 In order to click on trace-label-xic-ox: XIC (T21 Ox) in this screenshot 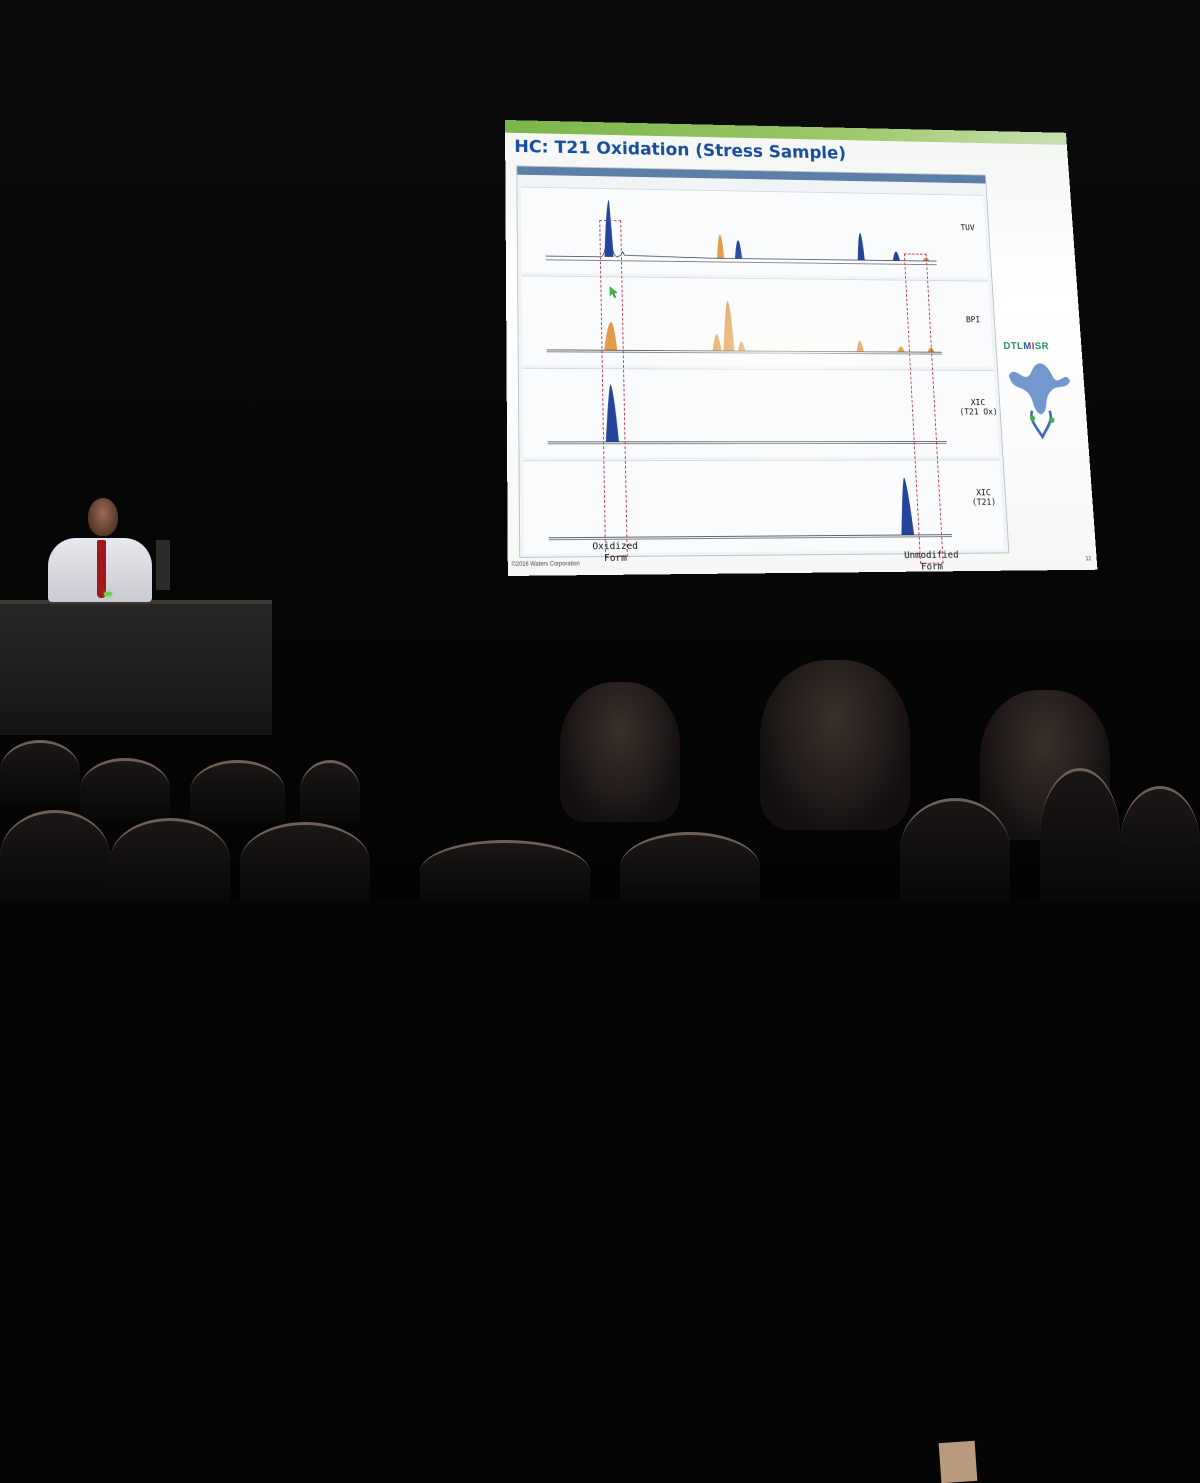, I will do `click(978, 408)`.